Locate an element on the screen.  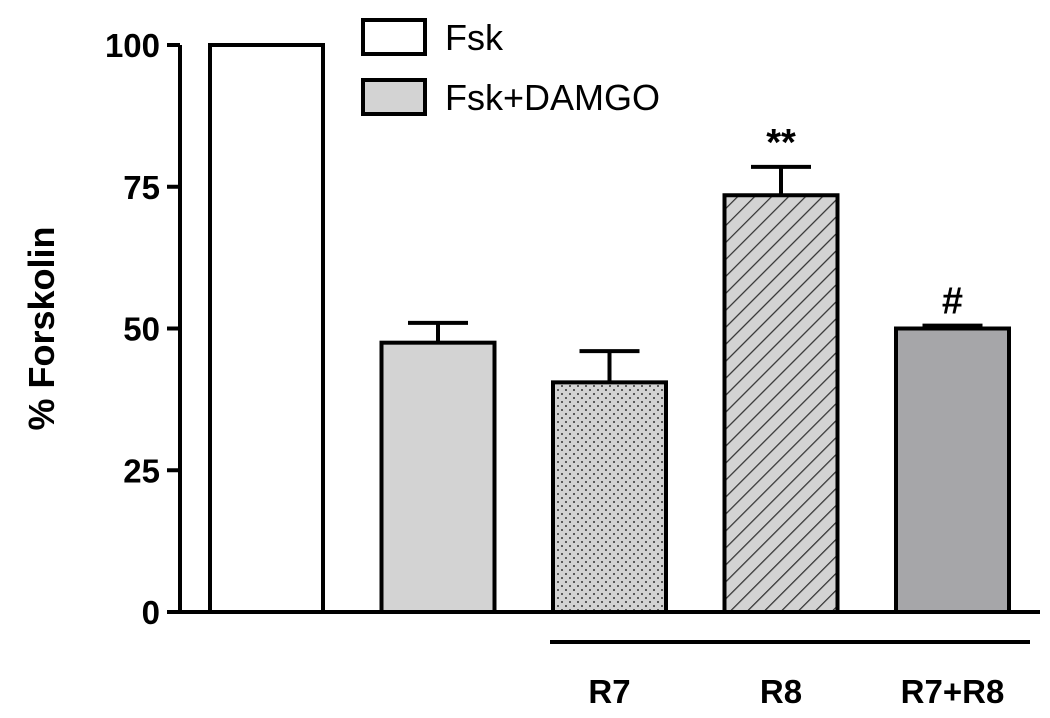
group-labels: R7 R8 R7+R8 is located at coordinates (790, 675).